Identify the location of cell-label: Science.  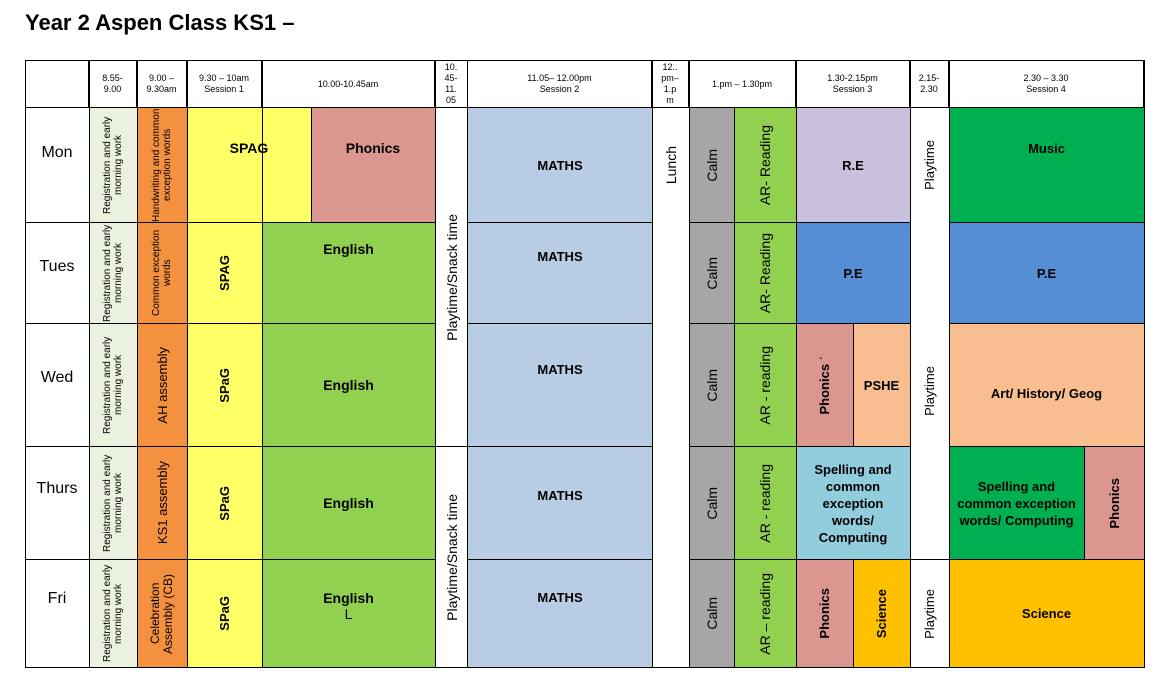
(881, 613).